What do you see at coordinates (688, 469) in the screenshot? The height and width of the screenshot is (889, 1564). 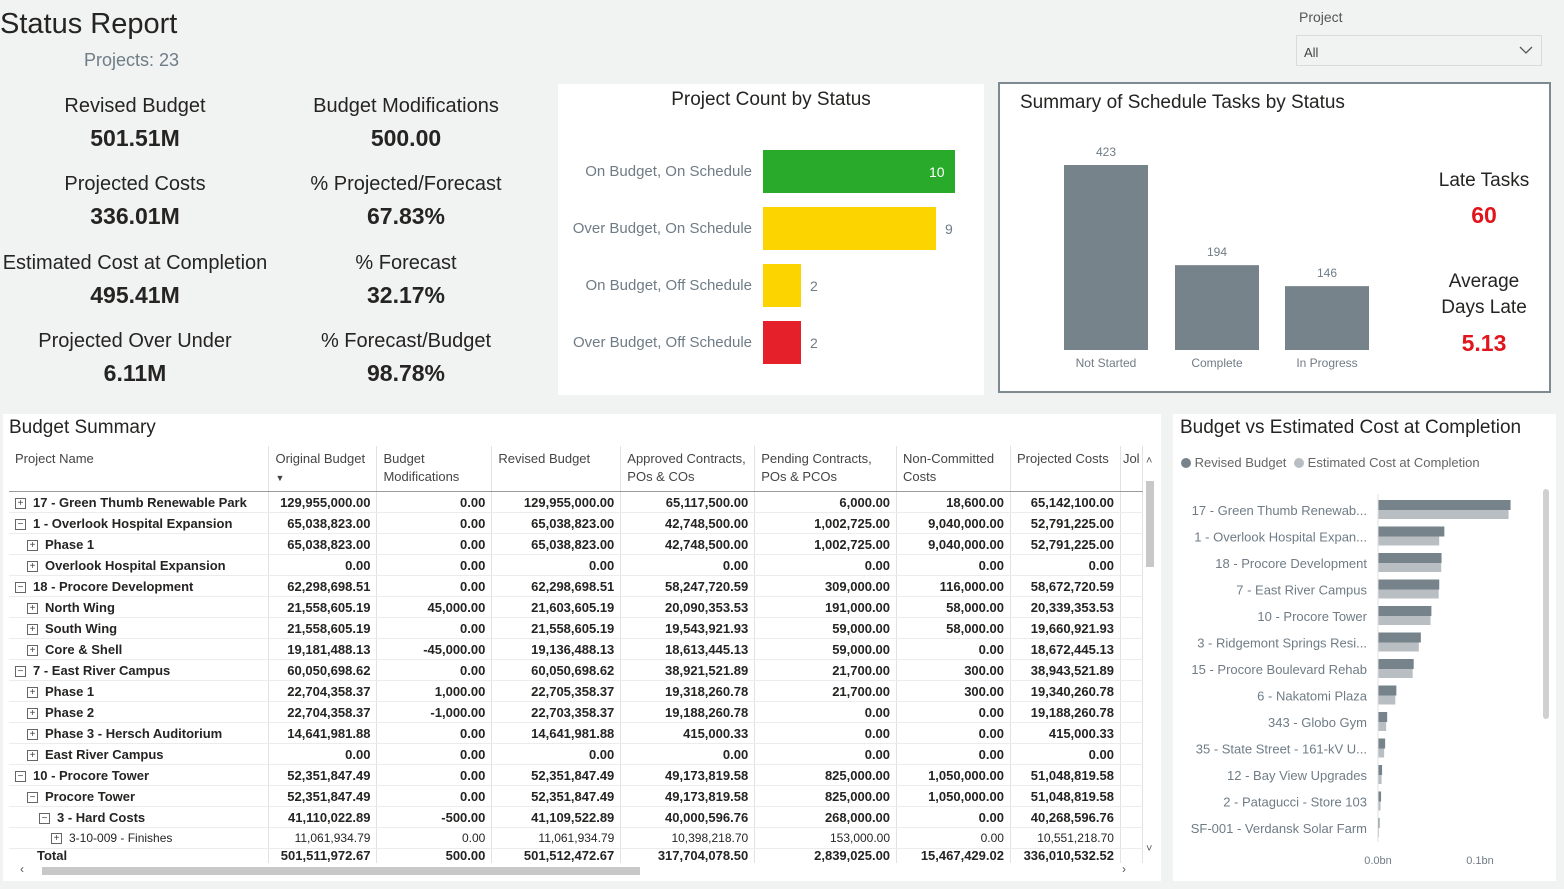 I see `column-header: Approved Contracts, POs & COs` at bounding box center [688, 469].